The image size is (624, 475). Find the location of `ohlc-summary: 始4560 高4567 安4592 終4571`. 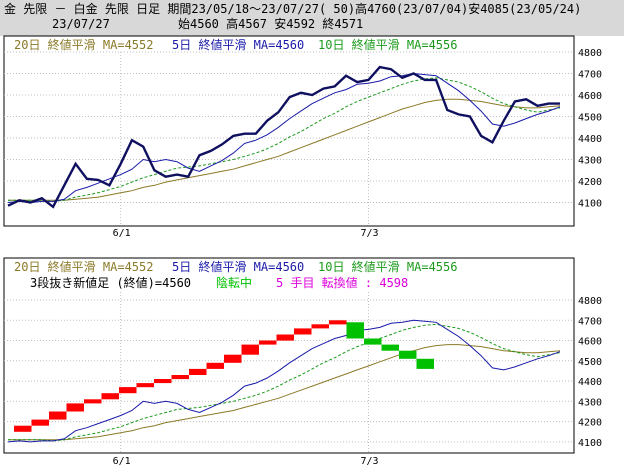

ohlc-summary: 始4560 高4567 安4592 終4571 is located at coordinates (271, 24).